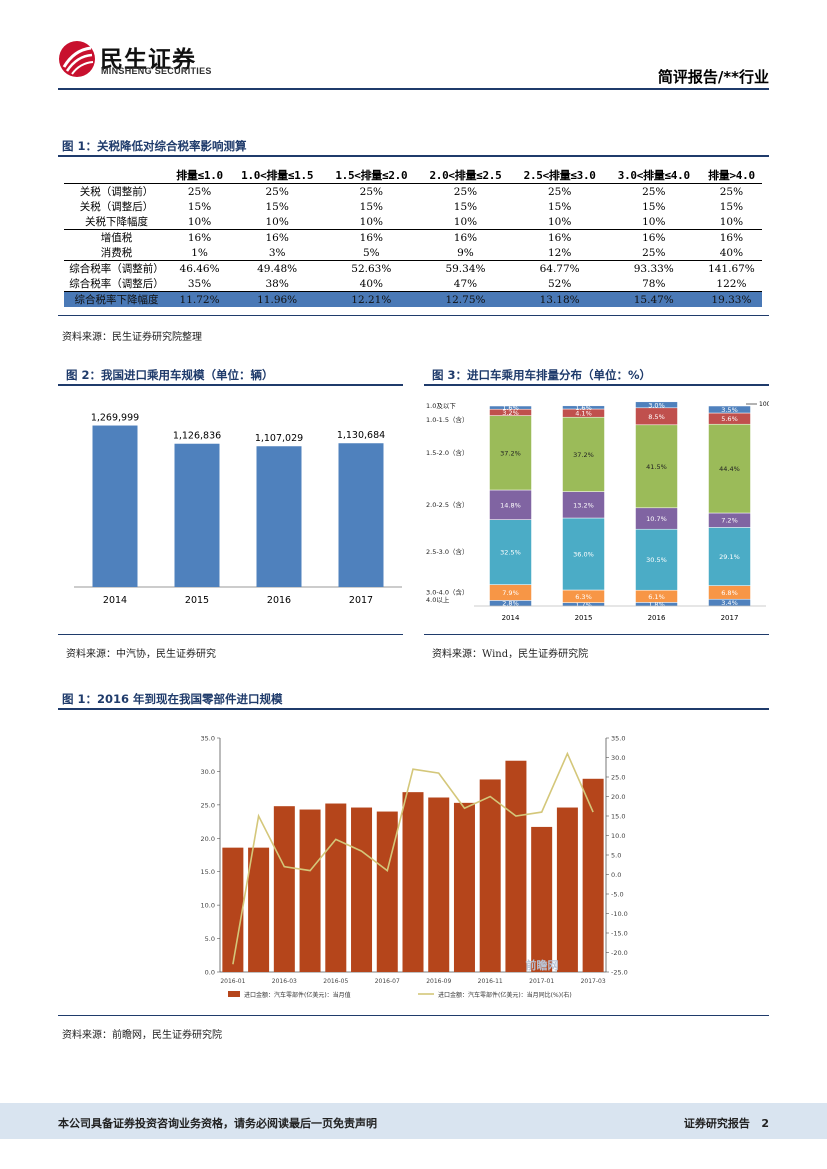 The height and width of the screenshot is (1169, 827). I want to click on table-bottom-divider, so click(413, 315).